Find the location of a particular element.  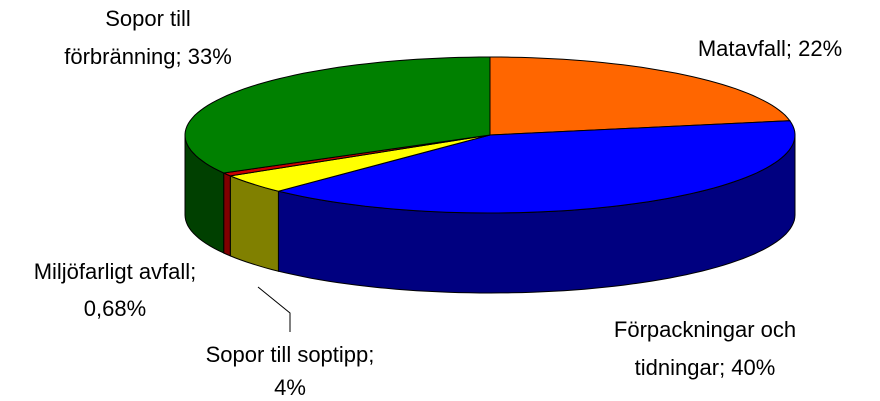

data-label: 0,68% is located at coordinates (115, 308).